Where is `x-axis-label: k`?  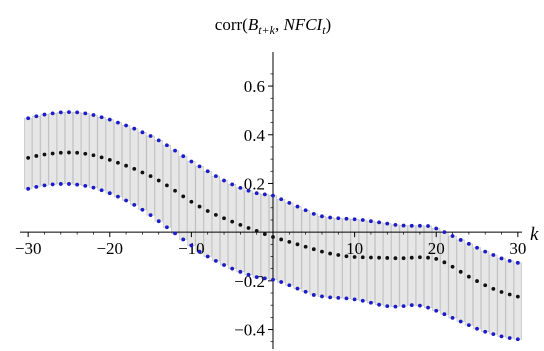 x-axis-label: k is located at coordinates (534, 234).